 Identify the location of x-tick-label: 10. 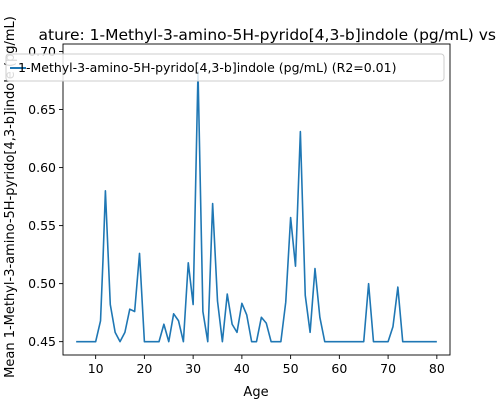
(96, 368).